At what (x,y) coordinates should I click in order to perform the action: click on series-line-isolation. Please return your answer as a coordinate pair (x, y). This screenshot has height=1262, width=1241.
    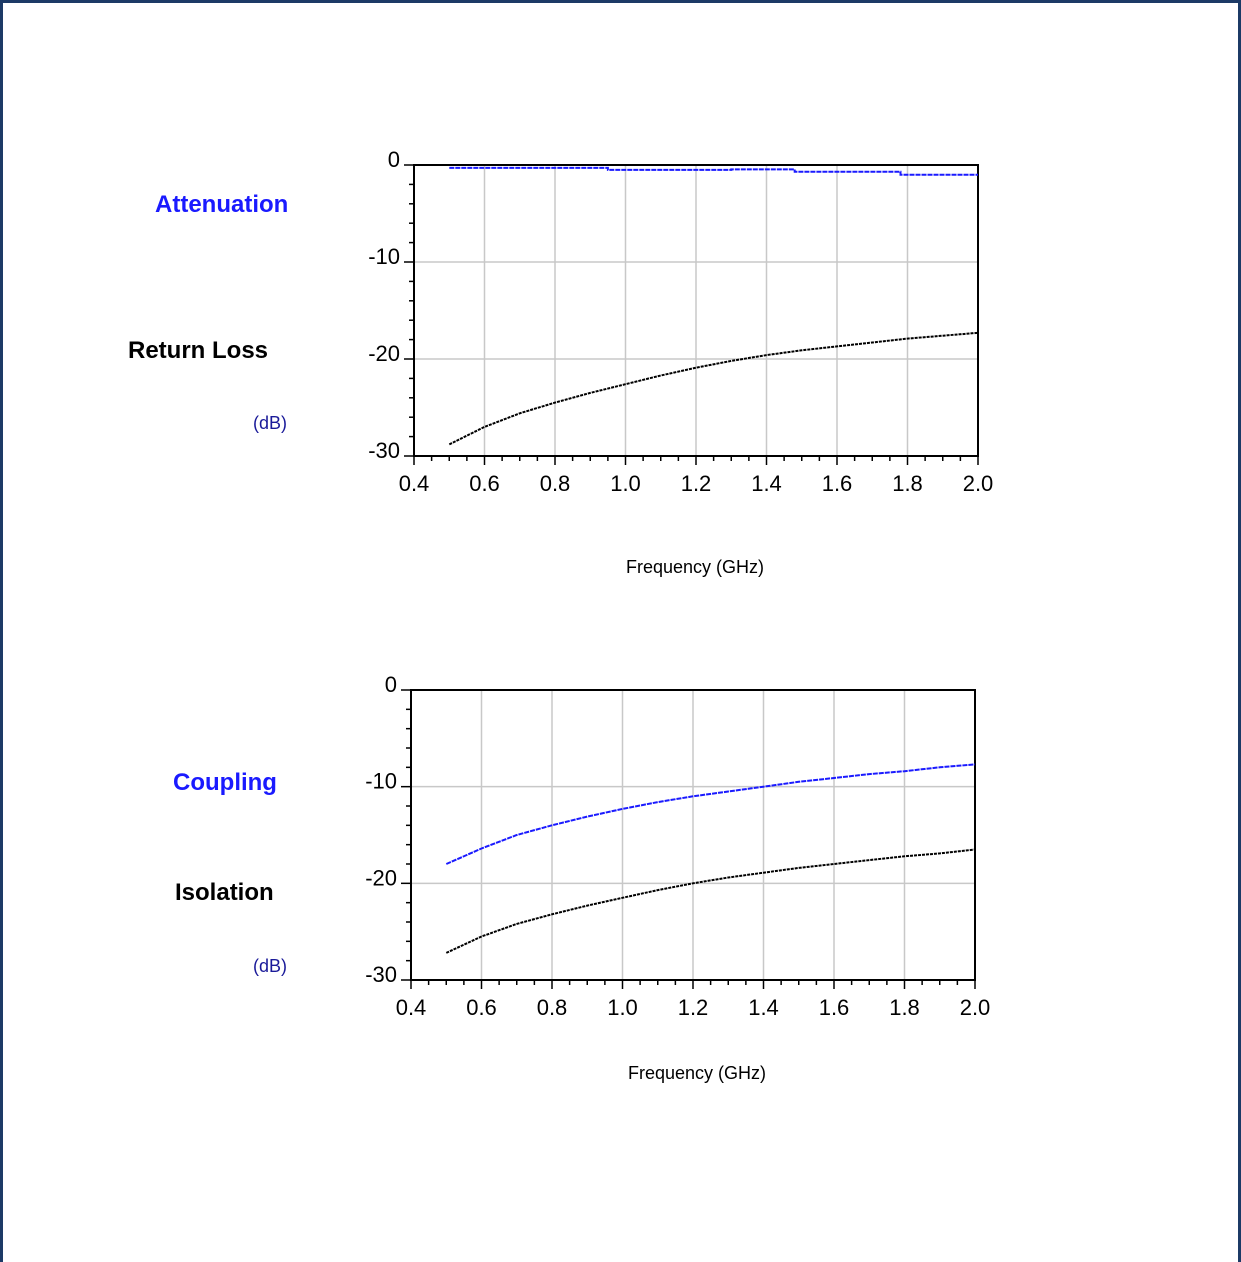
    Looking at the image, I should click on (710, 901).